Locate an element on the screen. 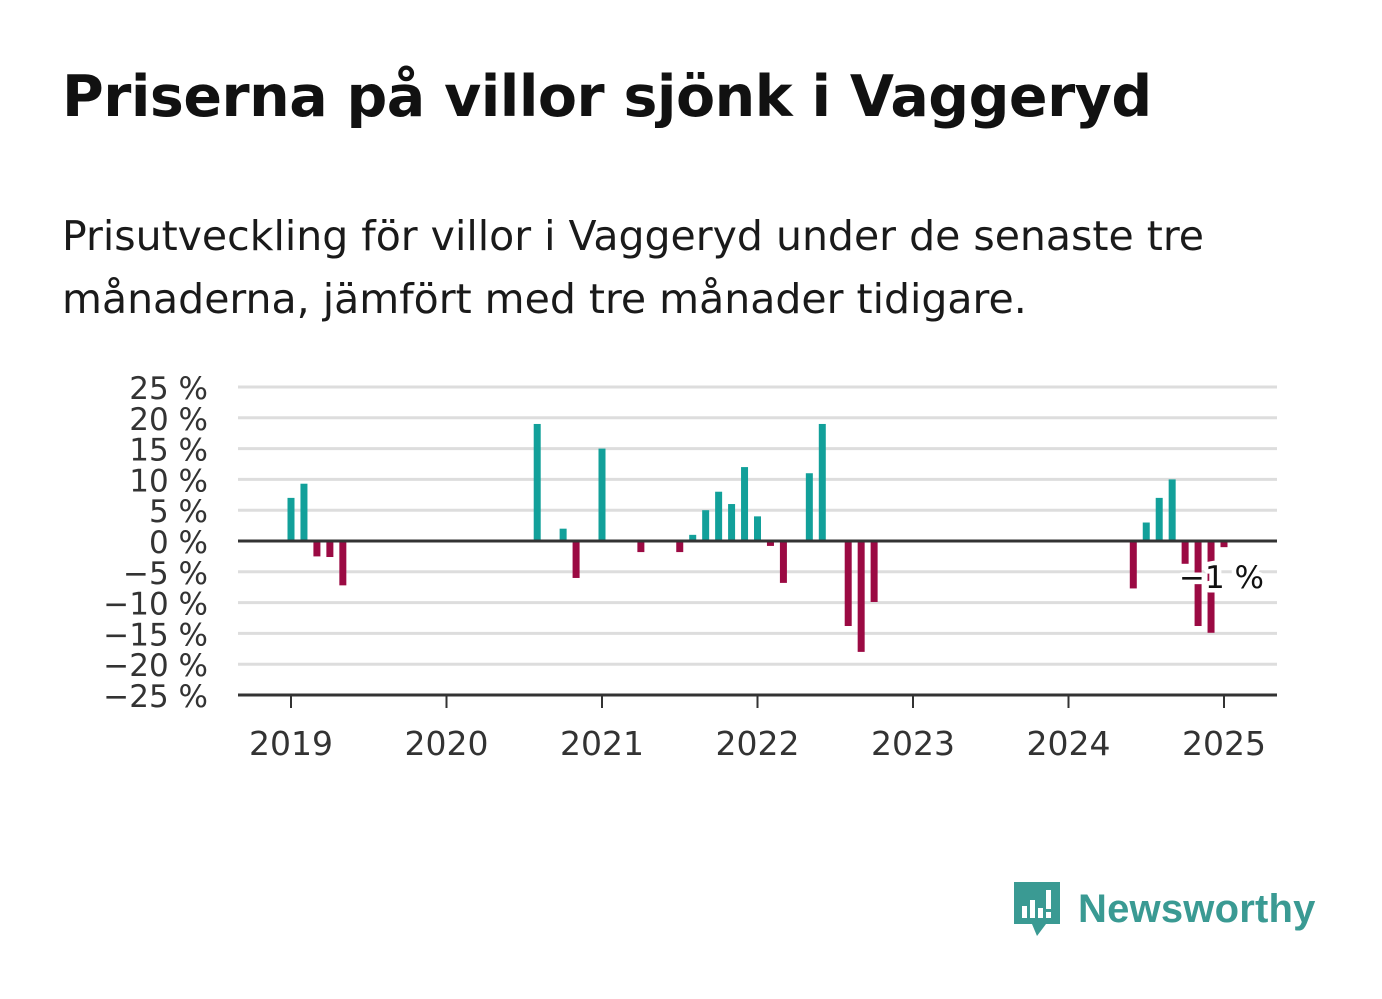  y-tick-label: 20 % is located at coordinates (168, 420).